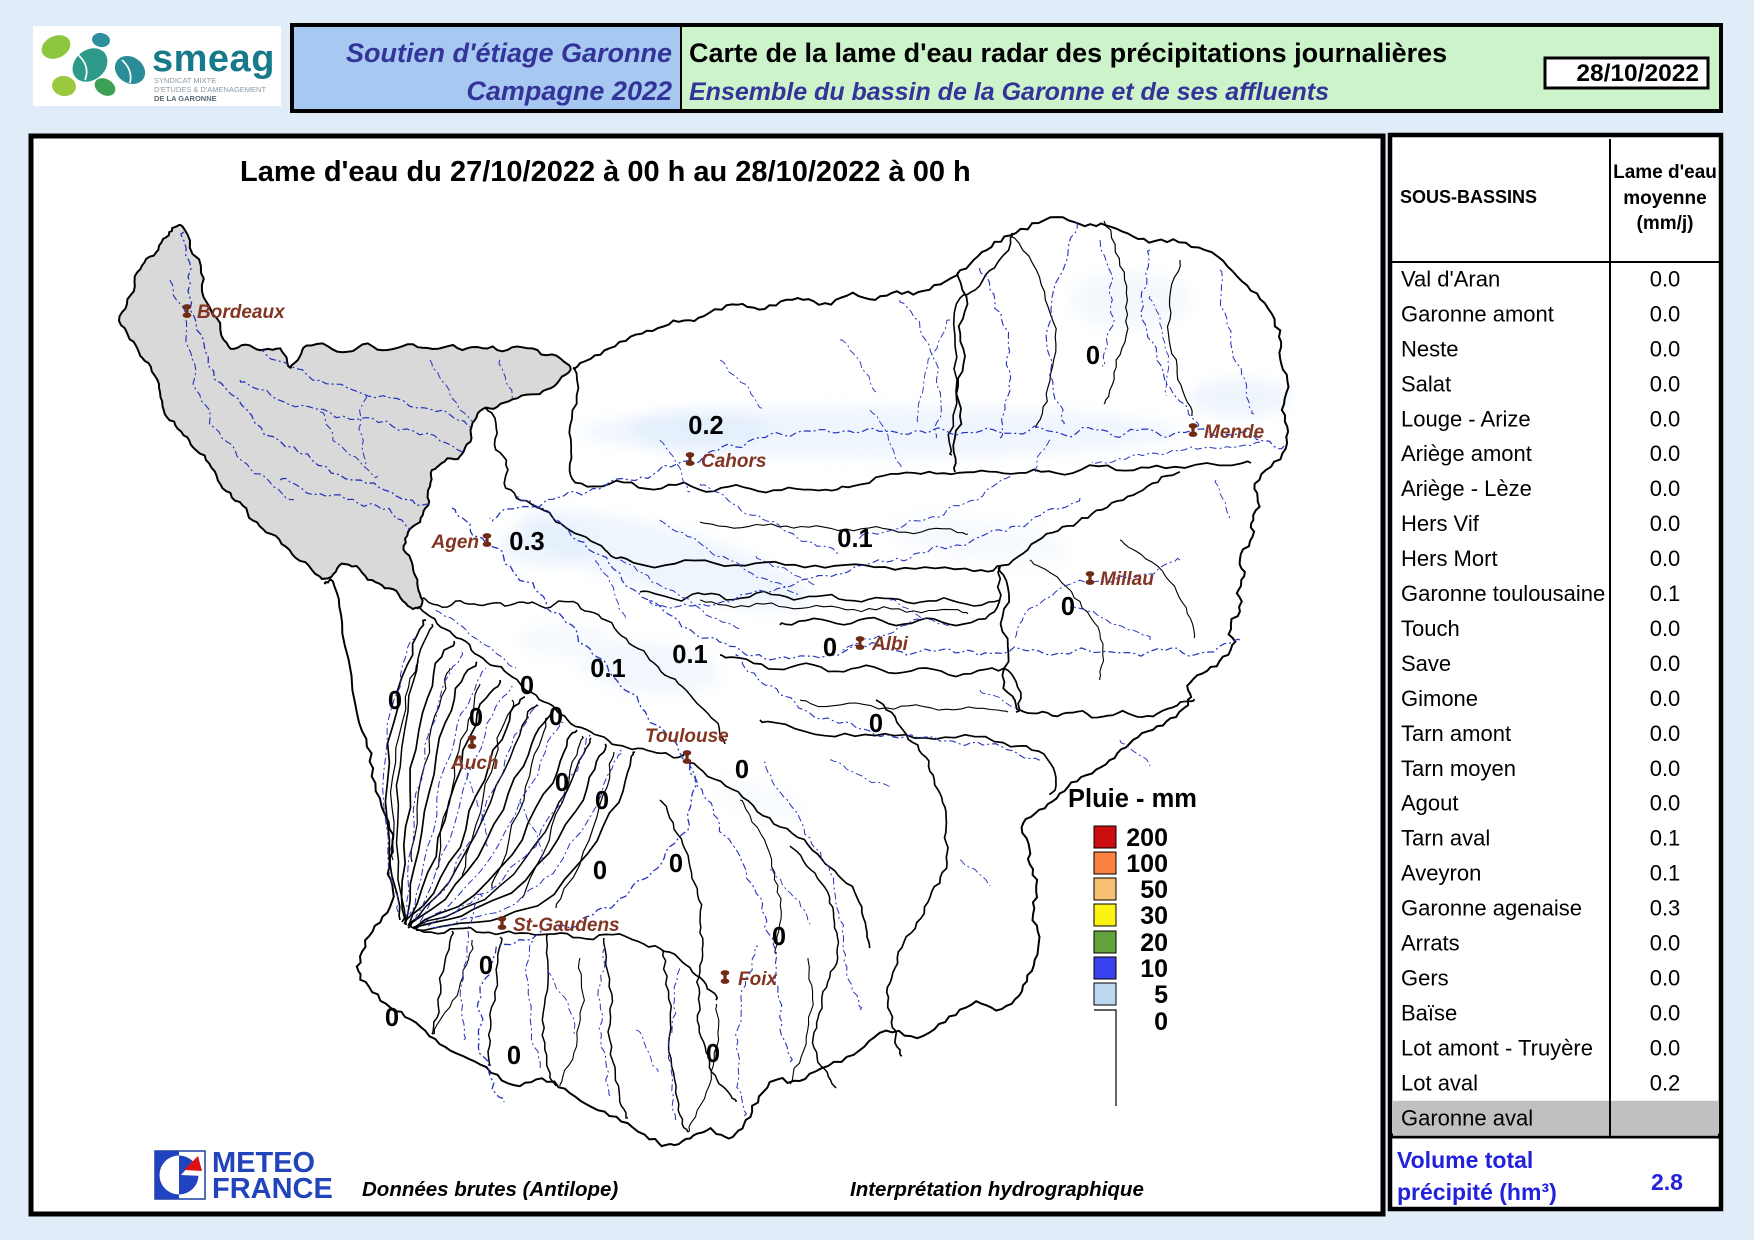 This screenshot has height=1240, width=1754. Describe the element at coordinates (569, 91) in the screenshot. I see `svg-text: Campagne 2022` at that location.